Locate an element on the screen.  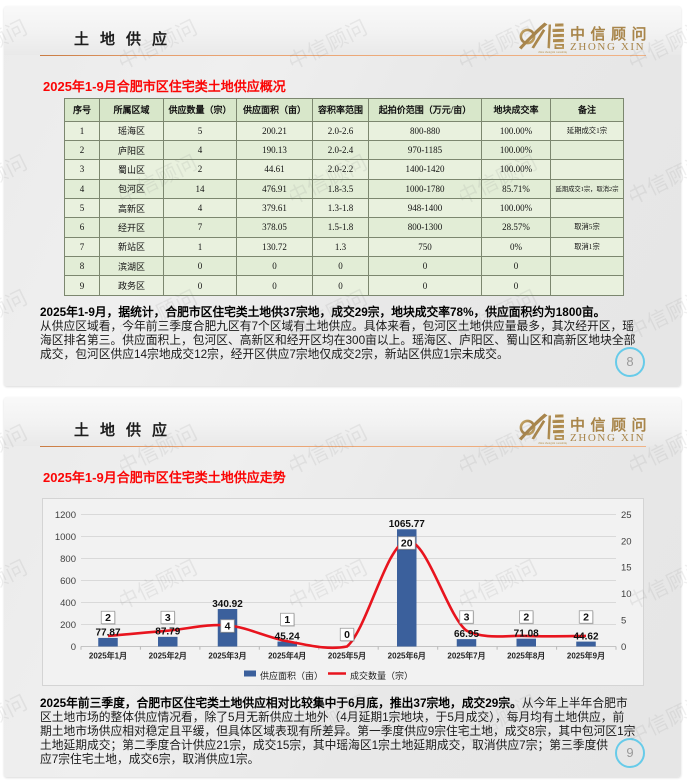
svg-text: 15 is located at coordinates (626, 568).